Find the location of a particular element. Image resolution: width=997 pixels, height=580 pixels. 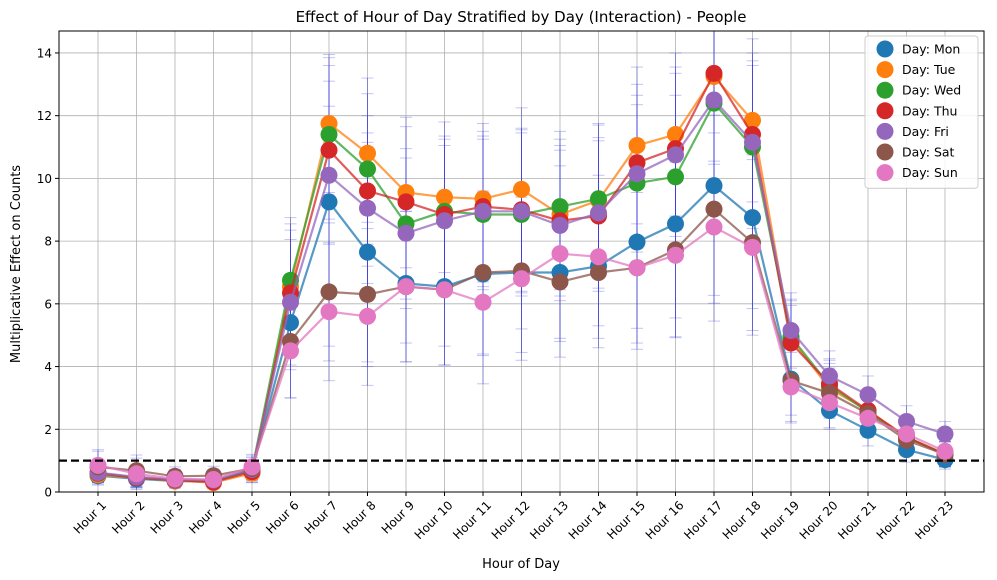

legend-label: Day: Sun is located at coordinates (930, 172).